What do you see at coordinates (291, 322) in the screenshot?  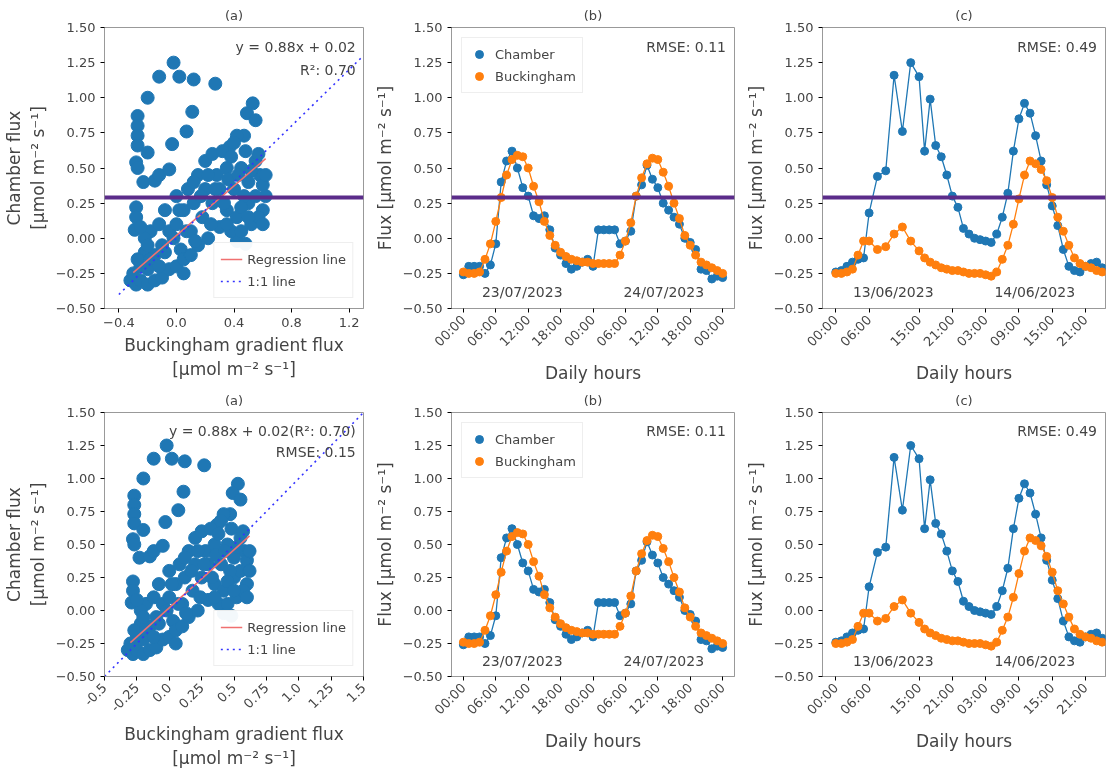 I see `x-tick-label: 0.8` at bounding box center [291, 322].